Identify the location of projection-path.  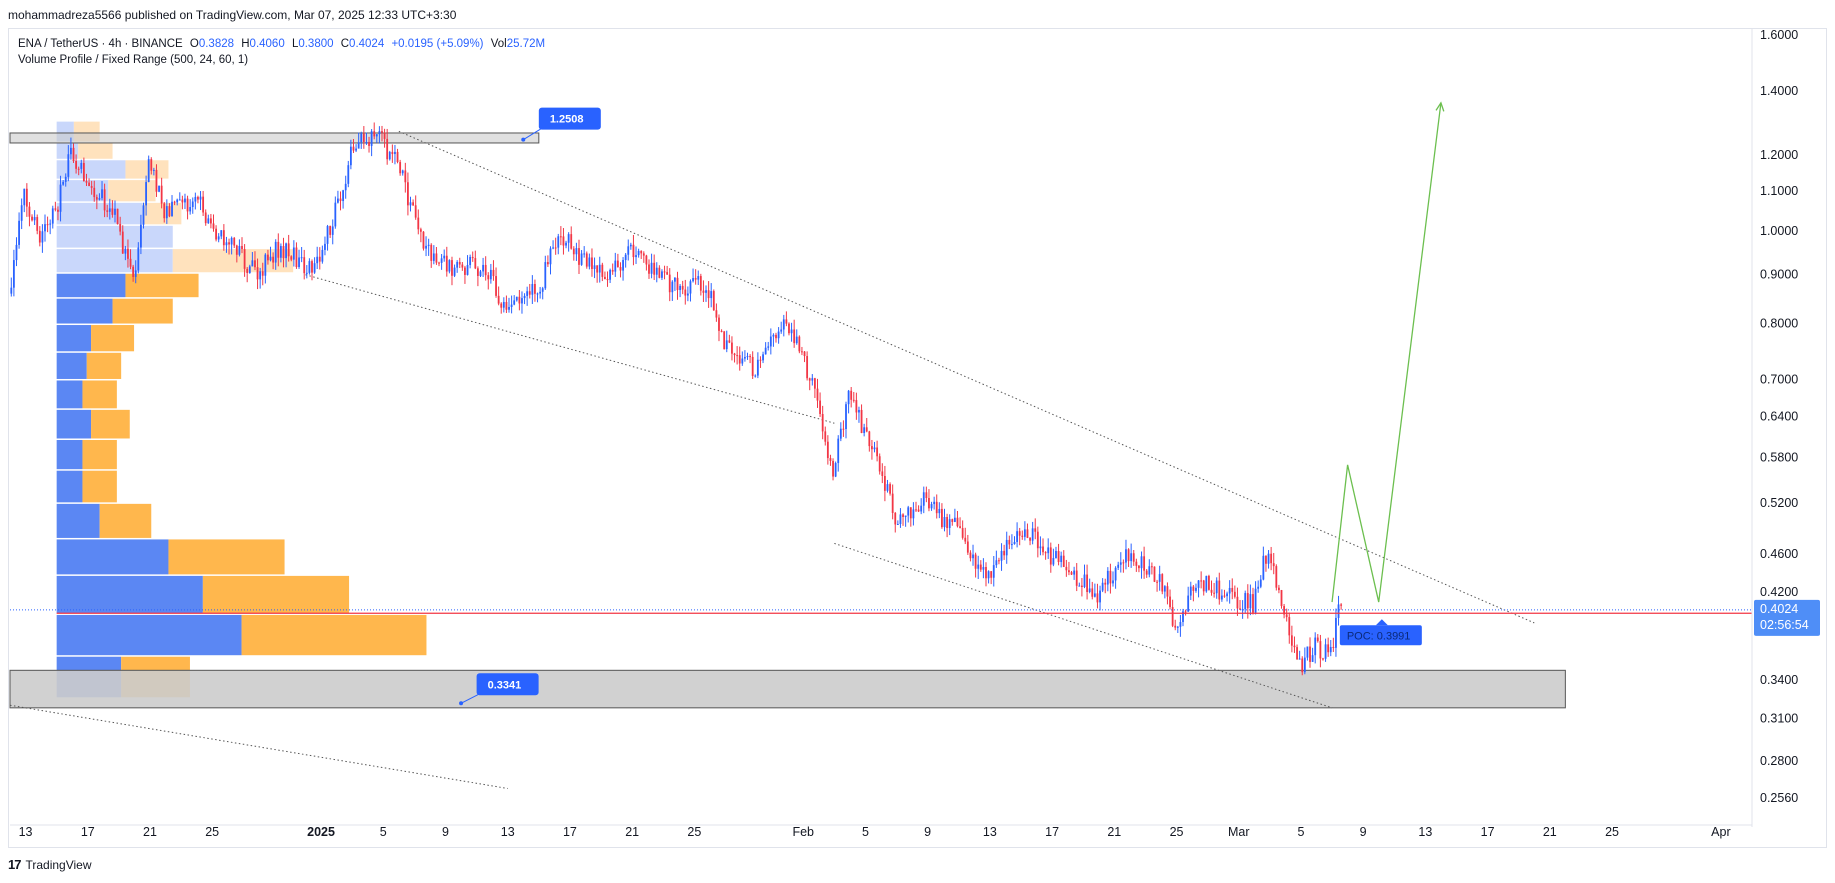
(1386, 352).